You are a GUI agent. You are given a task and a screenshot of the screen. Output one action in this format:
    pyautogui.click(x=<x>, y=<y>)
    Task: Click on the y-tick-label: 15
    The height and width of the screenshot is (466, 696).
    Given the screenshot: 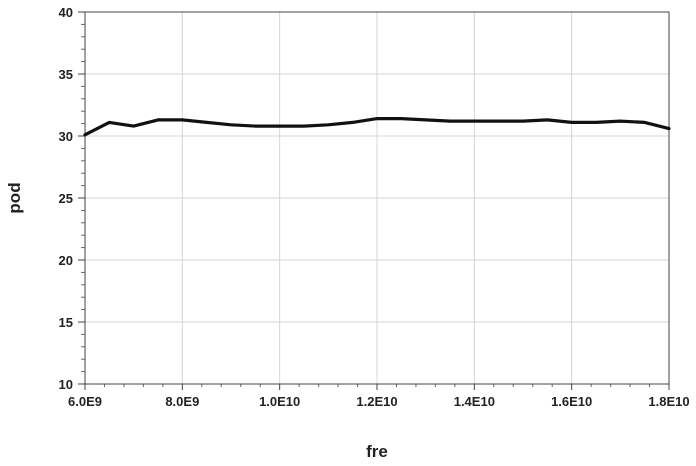 What is the action you would take?
    pyautogui.click(x=66, y=322)
    